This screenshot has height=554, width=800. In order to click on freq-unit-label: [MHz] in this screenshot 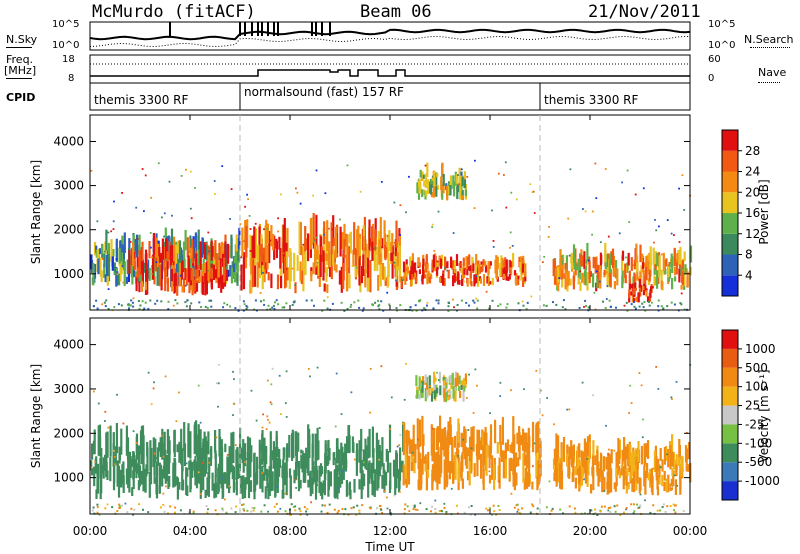, I will do `click(20, 70)`.